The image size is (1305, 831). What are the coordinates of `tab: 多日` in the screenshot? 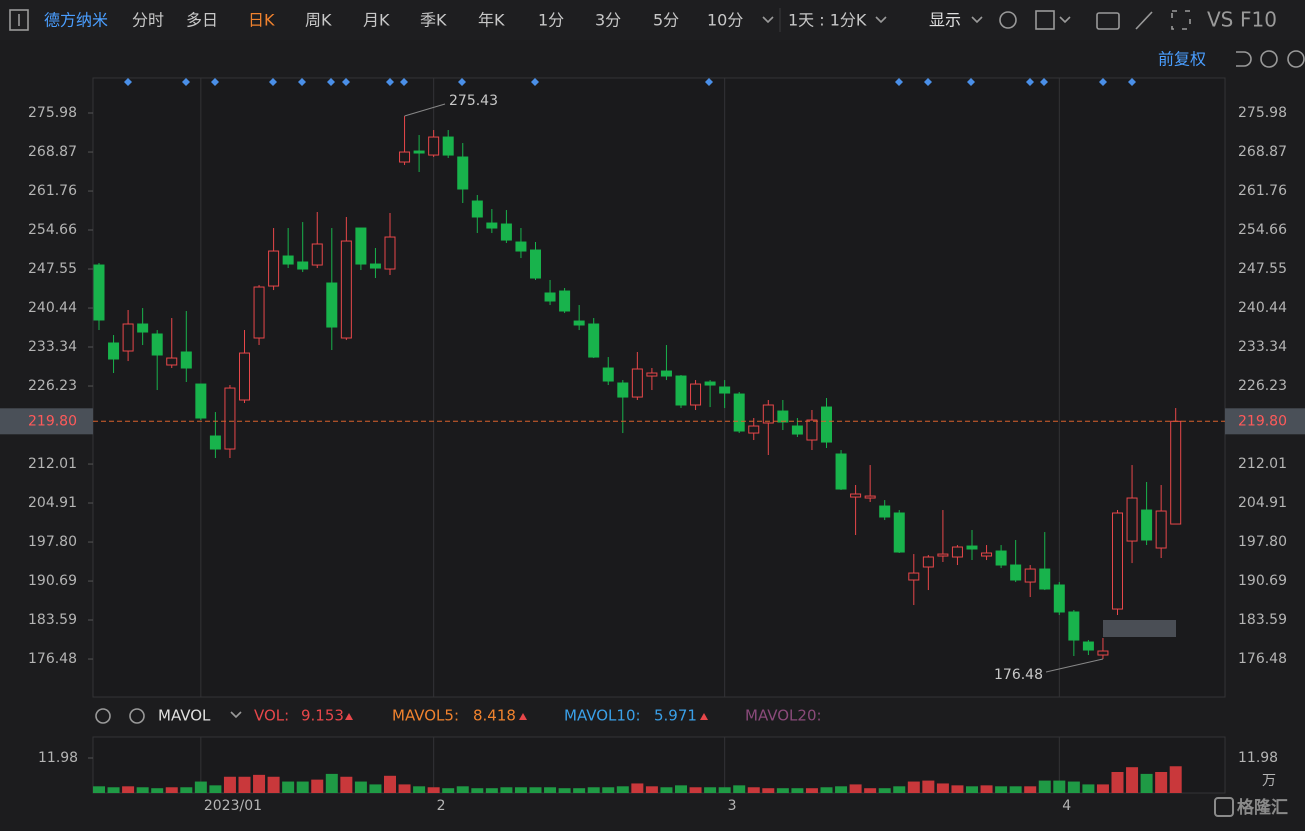 It's located at (202, 20).